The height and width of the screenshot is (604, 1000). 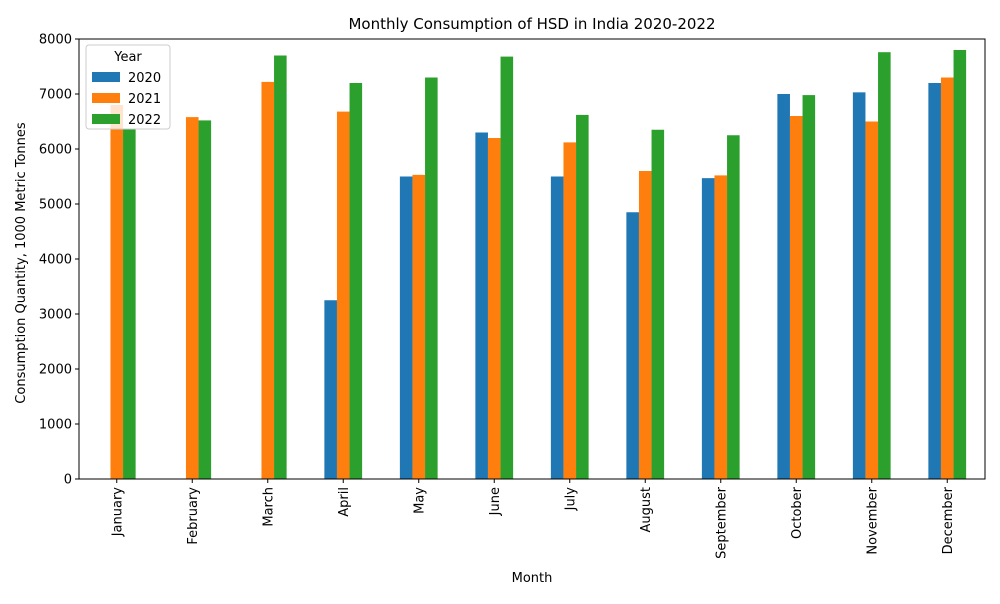 What do you see at coordinates (532, 578) in the screenshot?
I see `x-axis-label: Month` at bounding box center [532, 578].